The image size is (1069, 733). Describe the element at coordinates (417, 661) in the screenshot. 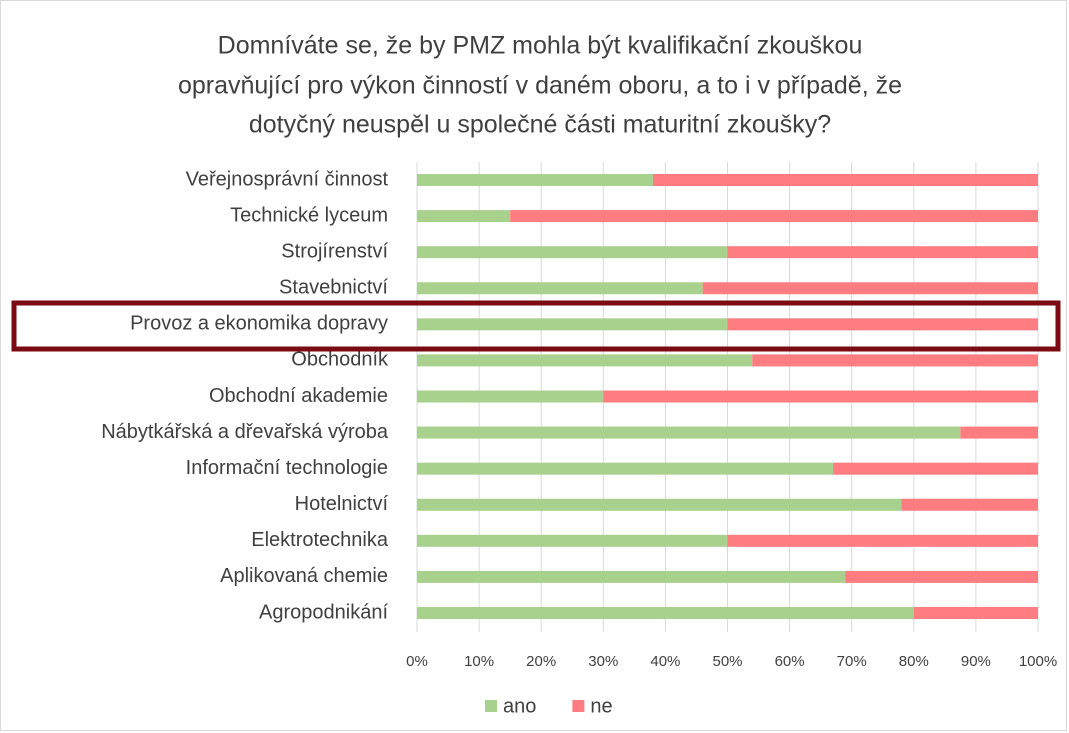

I see `x-tick-label: 0%` at that location.